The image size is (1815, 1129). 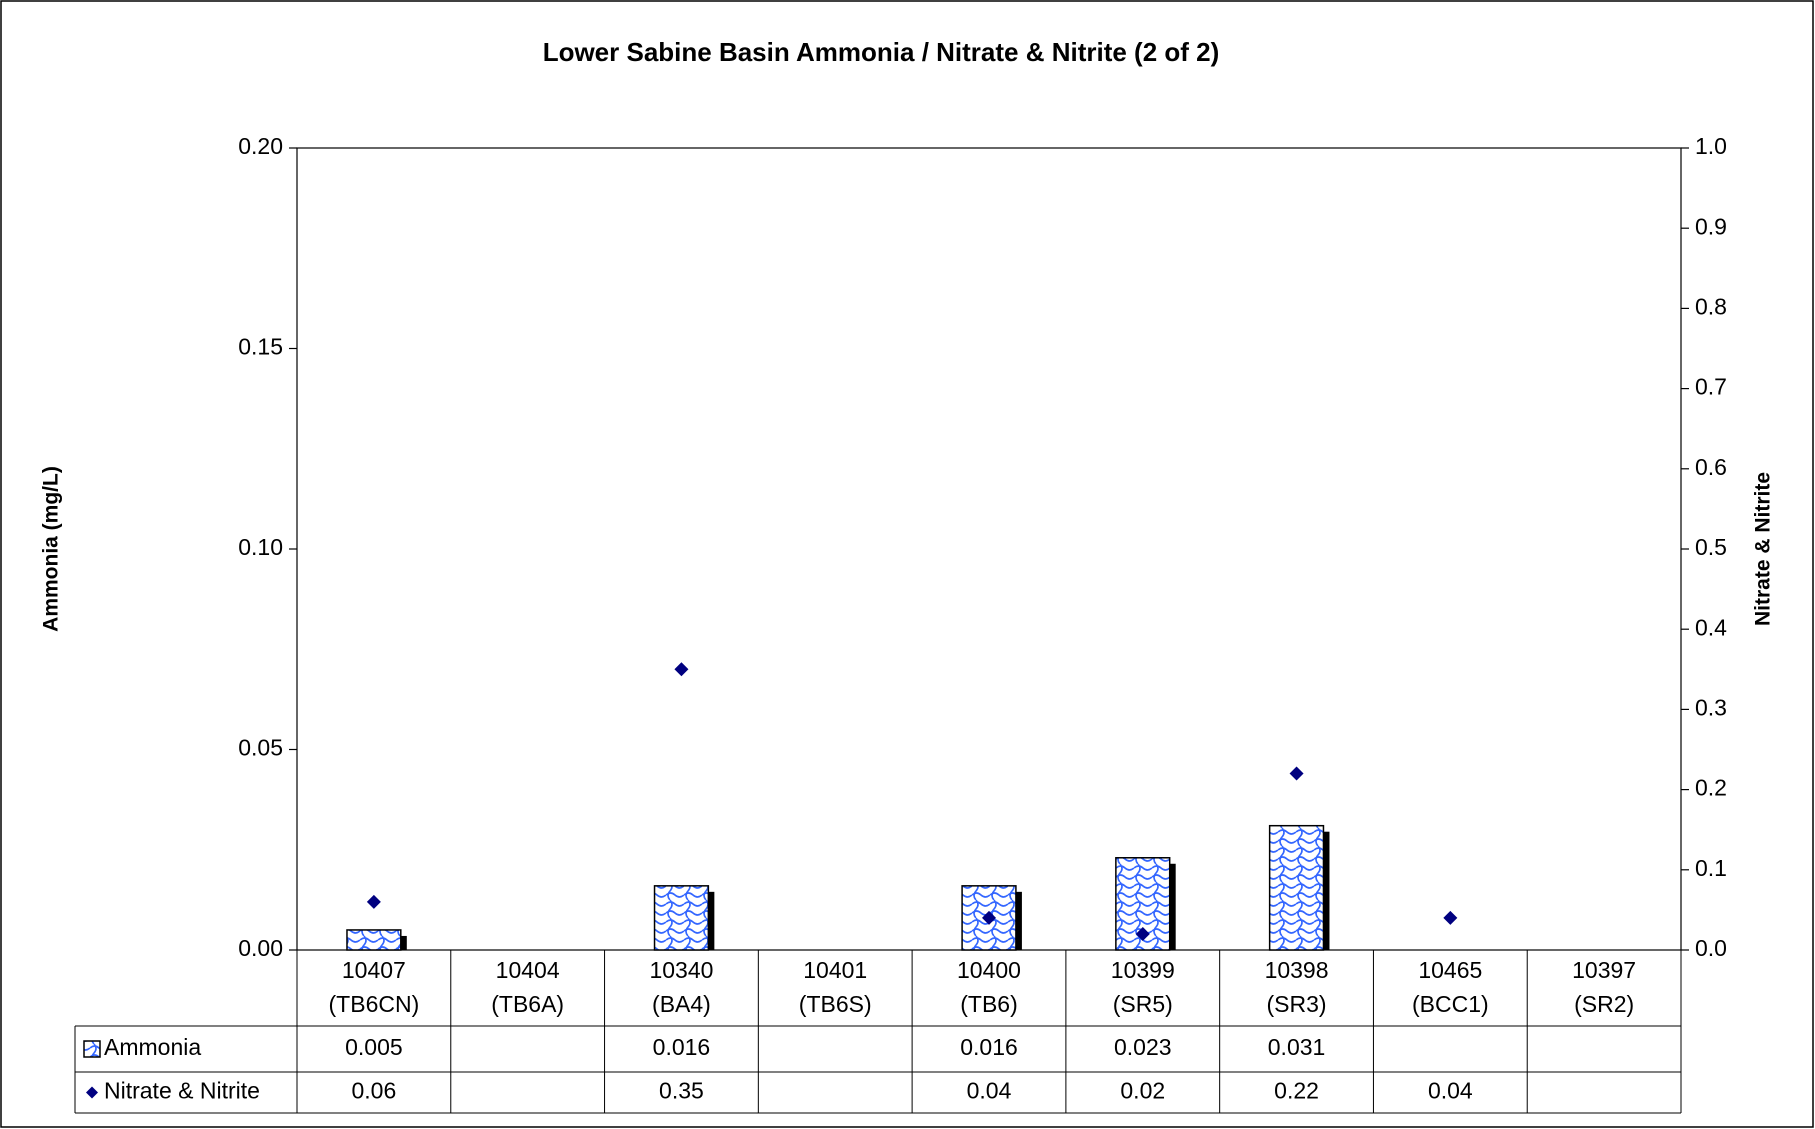 I want to click on y2-axis-title: Nitrate & Nitrite, so click(x=1763, y=549).